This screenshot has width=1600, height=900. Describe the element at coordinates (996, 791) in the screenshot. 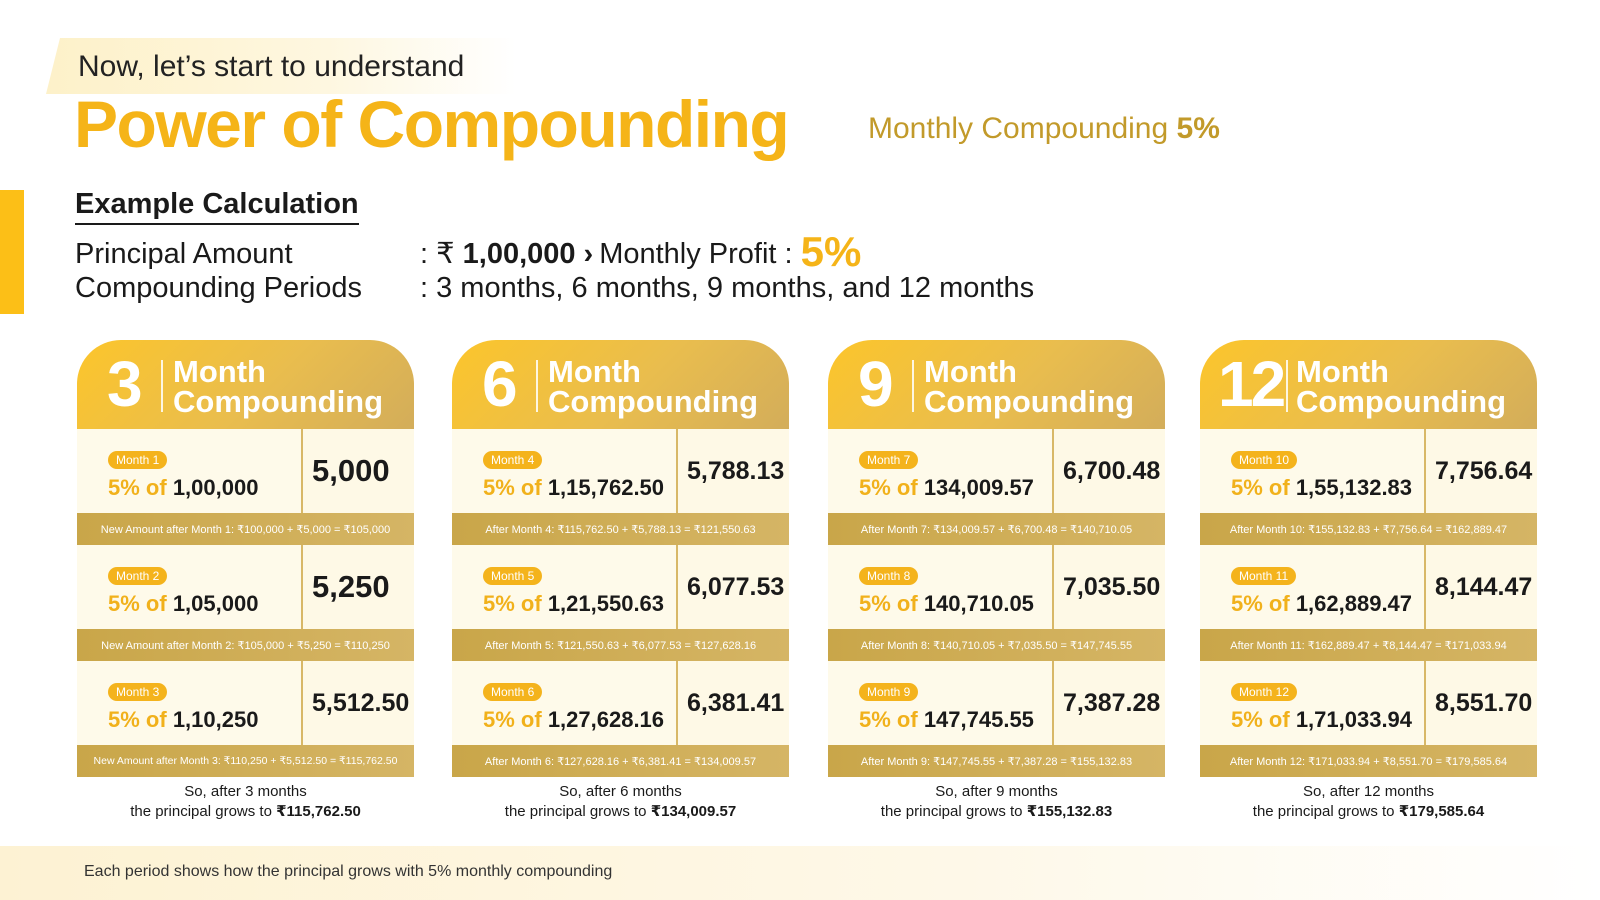

I see `summary-line1: So, after 9 months` at that location.